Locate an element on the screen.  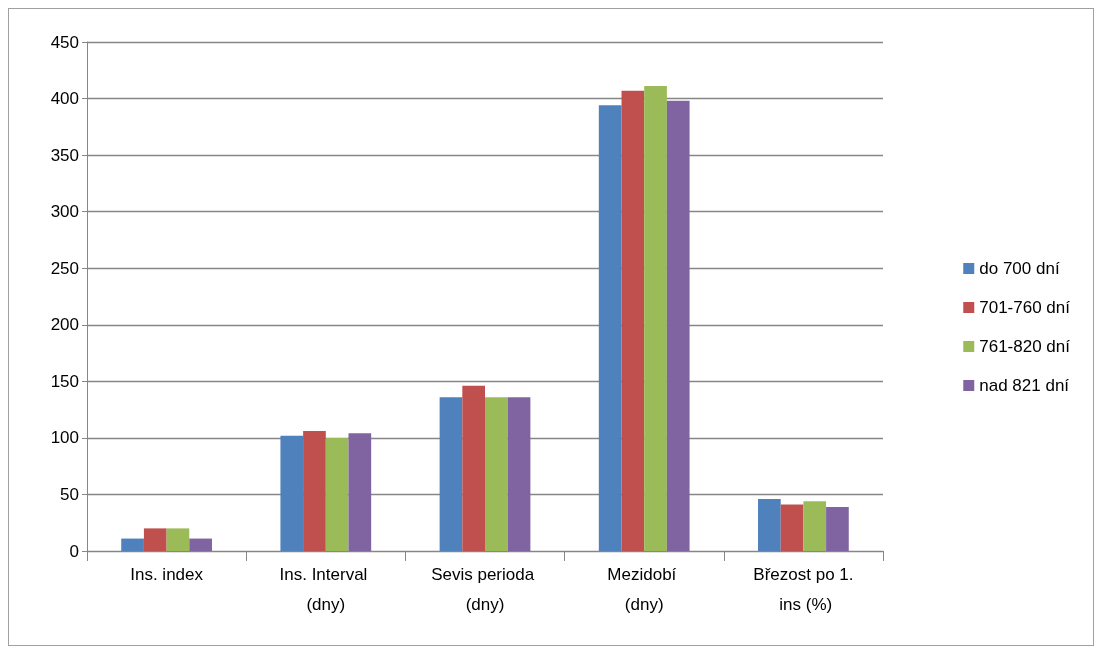
y-tick-label: 450 is located at coordinates (64, 42).